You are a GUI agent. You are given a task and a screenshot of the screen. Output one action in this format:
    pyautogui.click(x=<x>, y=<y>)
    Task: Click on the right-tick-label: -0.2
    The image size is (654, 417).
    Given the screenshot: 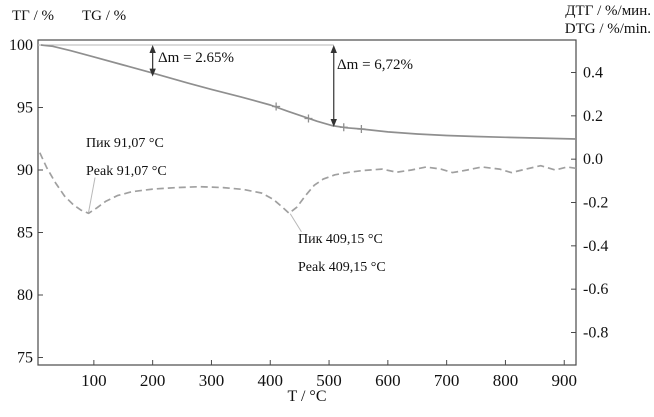 What is the action you would take?
    pyautogui.click(x=595, y=203)
    